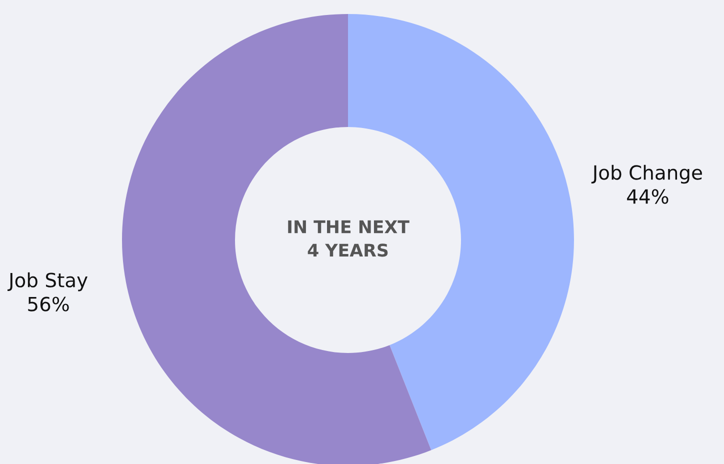  I want to click on slice-label: Job Stay, so click(48, 282).